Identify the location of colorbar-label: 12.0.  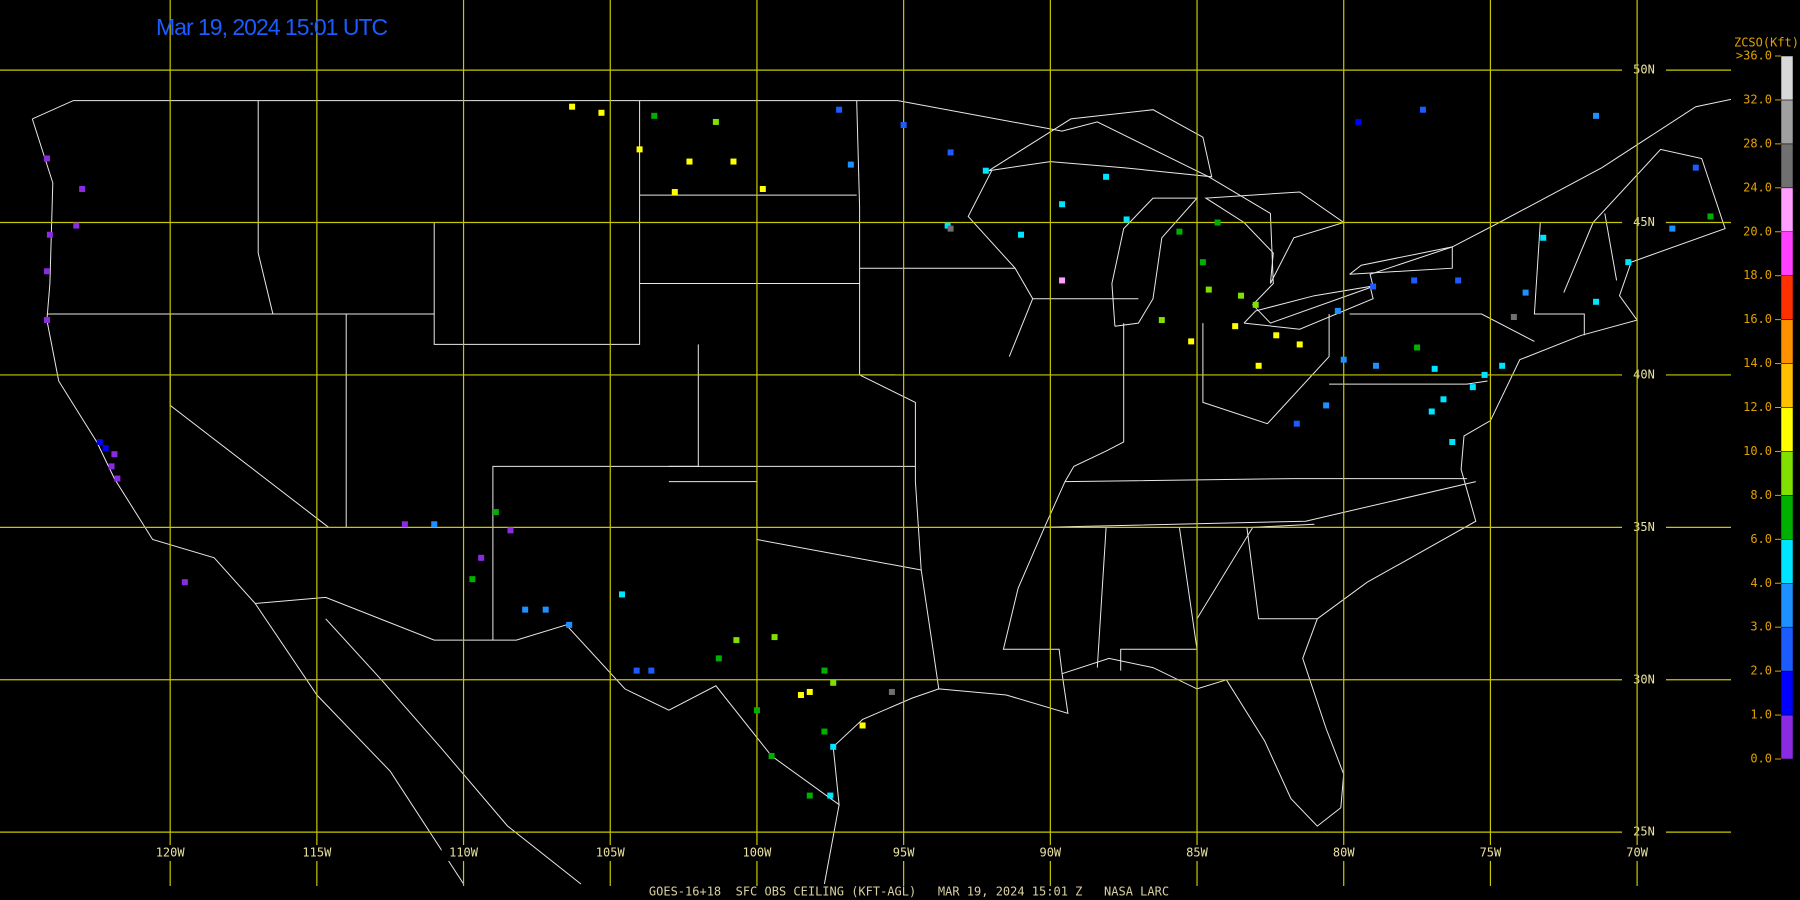
(1757, 407).